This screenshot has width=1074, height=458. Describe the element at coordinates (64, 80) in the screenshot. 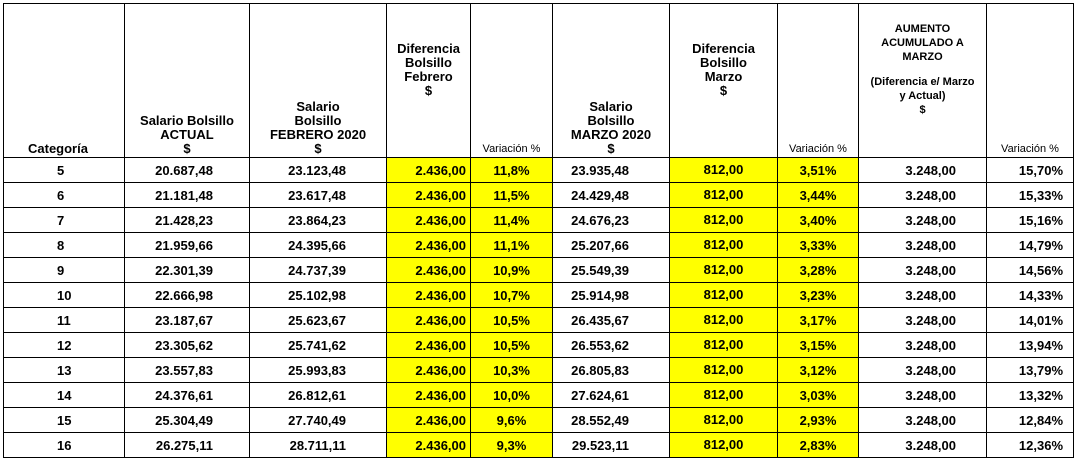

I see `header-categoria: Categoría` at that location.